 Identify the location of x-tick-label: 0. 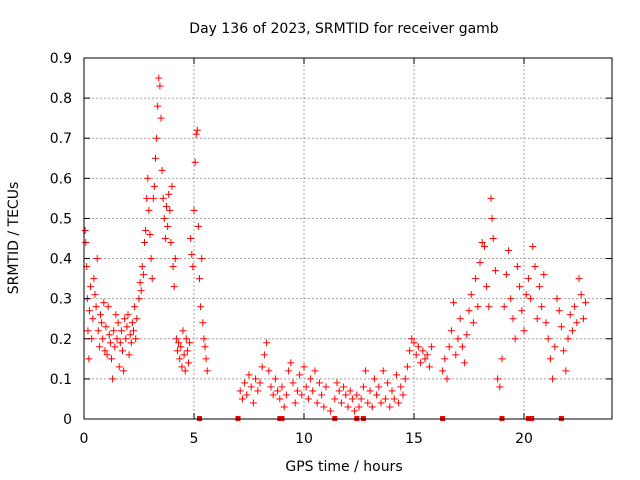
(84, 439).